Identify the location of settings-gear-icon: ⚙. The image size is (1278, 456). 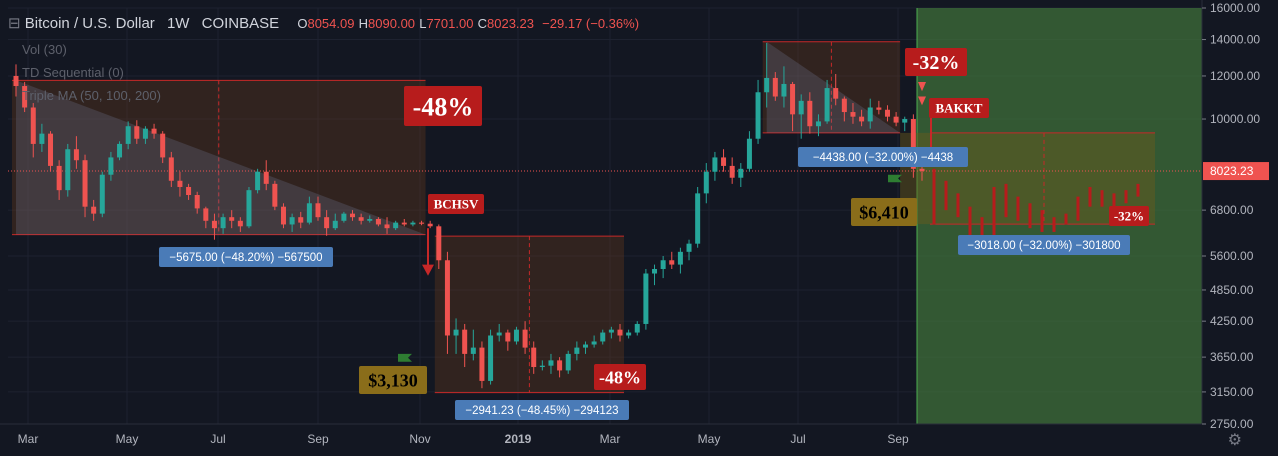
(1234, 440).